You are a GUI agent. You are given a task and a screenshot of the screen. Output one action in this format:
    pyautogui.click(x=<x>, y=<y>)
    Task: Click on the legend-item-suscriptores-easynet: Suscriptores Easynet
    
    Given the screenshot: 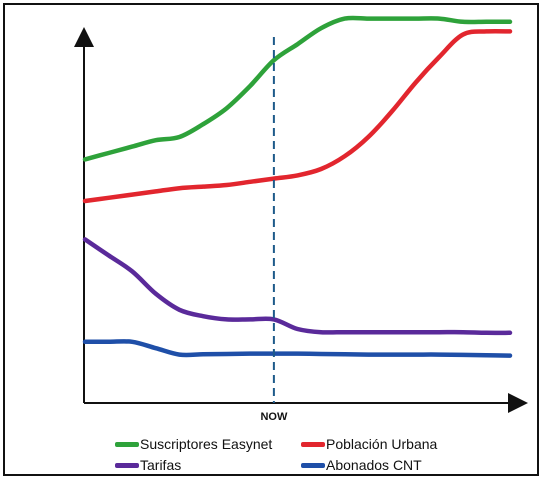 What is the action you would take?
    pyautogui.click(x=193, y=444)
    